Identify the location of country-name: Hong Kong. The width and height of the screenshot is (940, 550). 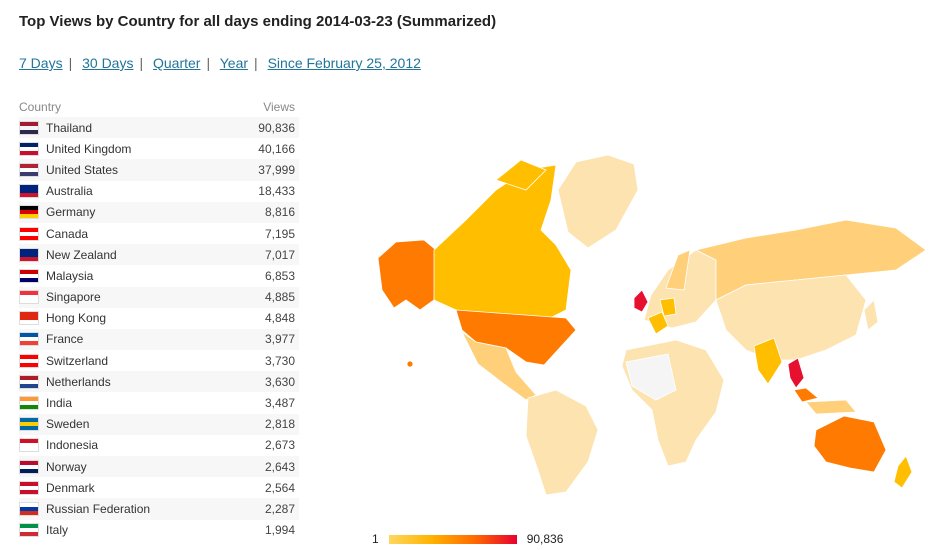
(76, 318).